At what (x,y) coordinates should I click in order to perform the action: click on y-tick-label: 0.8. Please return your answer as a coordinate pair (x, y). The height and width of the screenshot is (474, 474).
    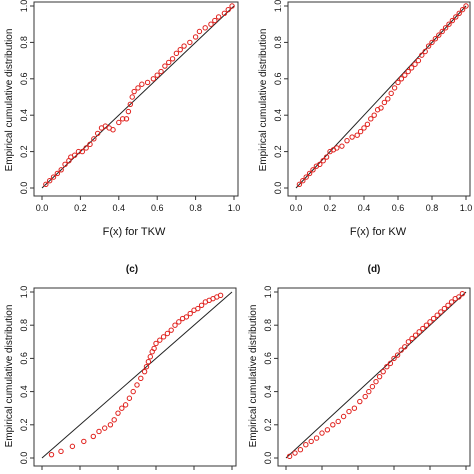
    Looking at the image, I should click on (278, 42).